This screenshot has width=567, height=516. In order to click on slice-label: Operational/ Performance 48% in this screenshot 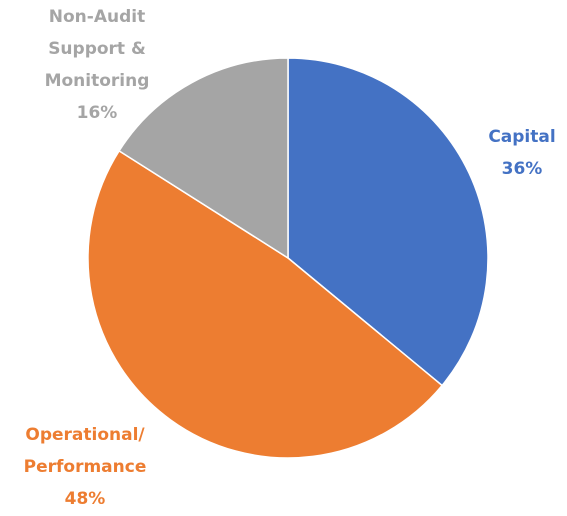, I will do `click(85, 467)`.